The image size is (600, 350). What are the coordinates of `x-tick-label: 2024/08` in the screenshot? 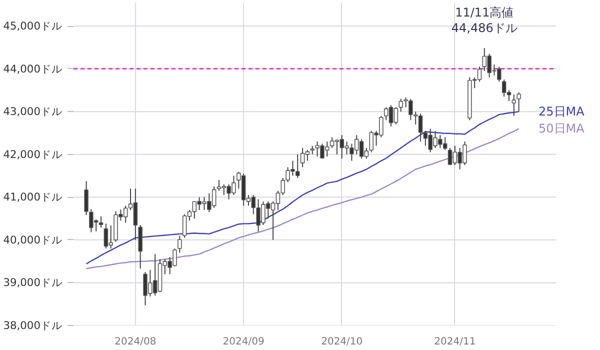 It's located at (135, 342).